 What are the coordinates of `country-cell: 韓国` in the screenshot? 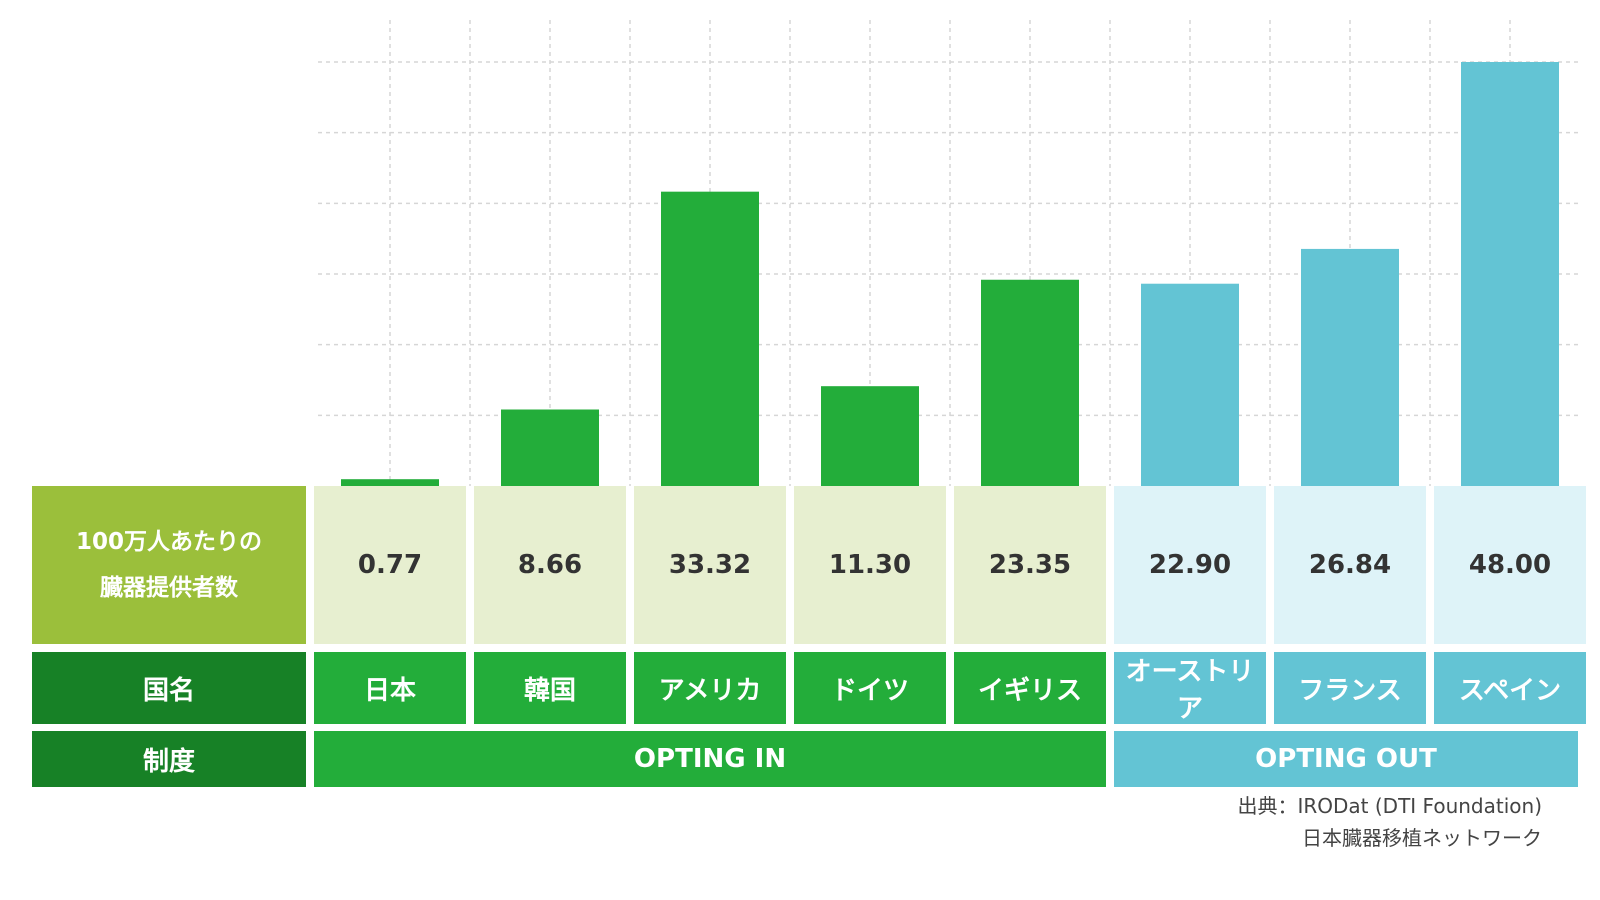 It's located at (550, 688).